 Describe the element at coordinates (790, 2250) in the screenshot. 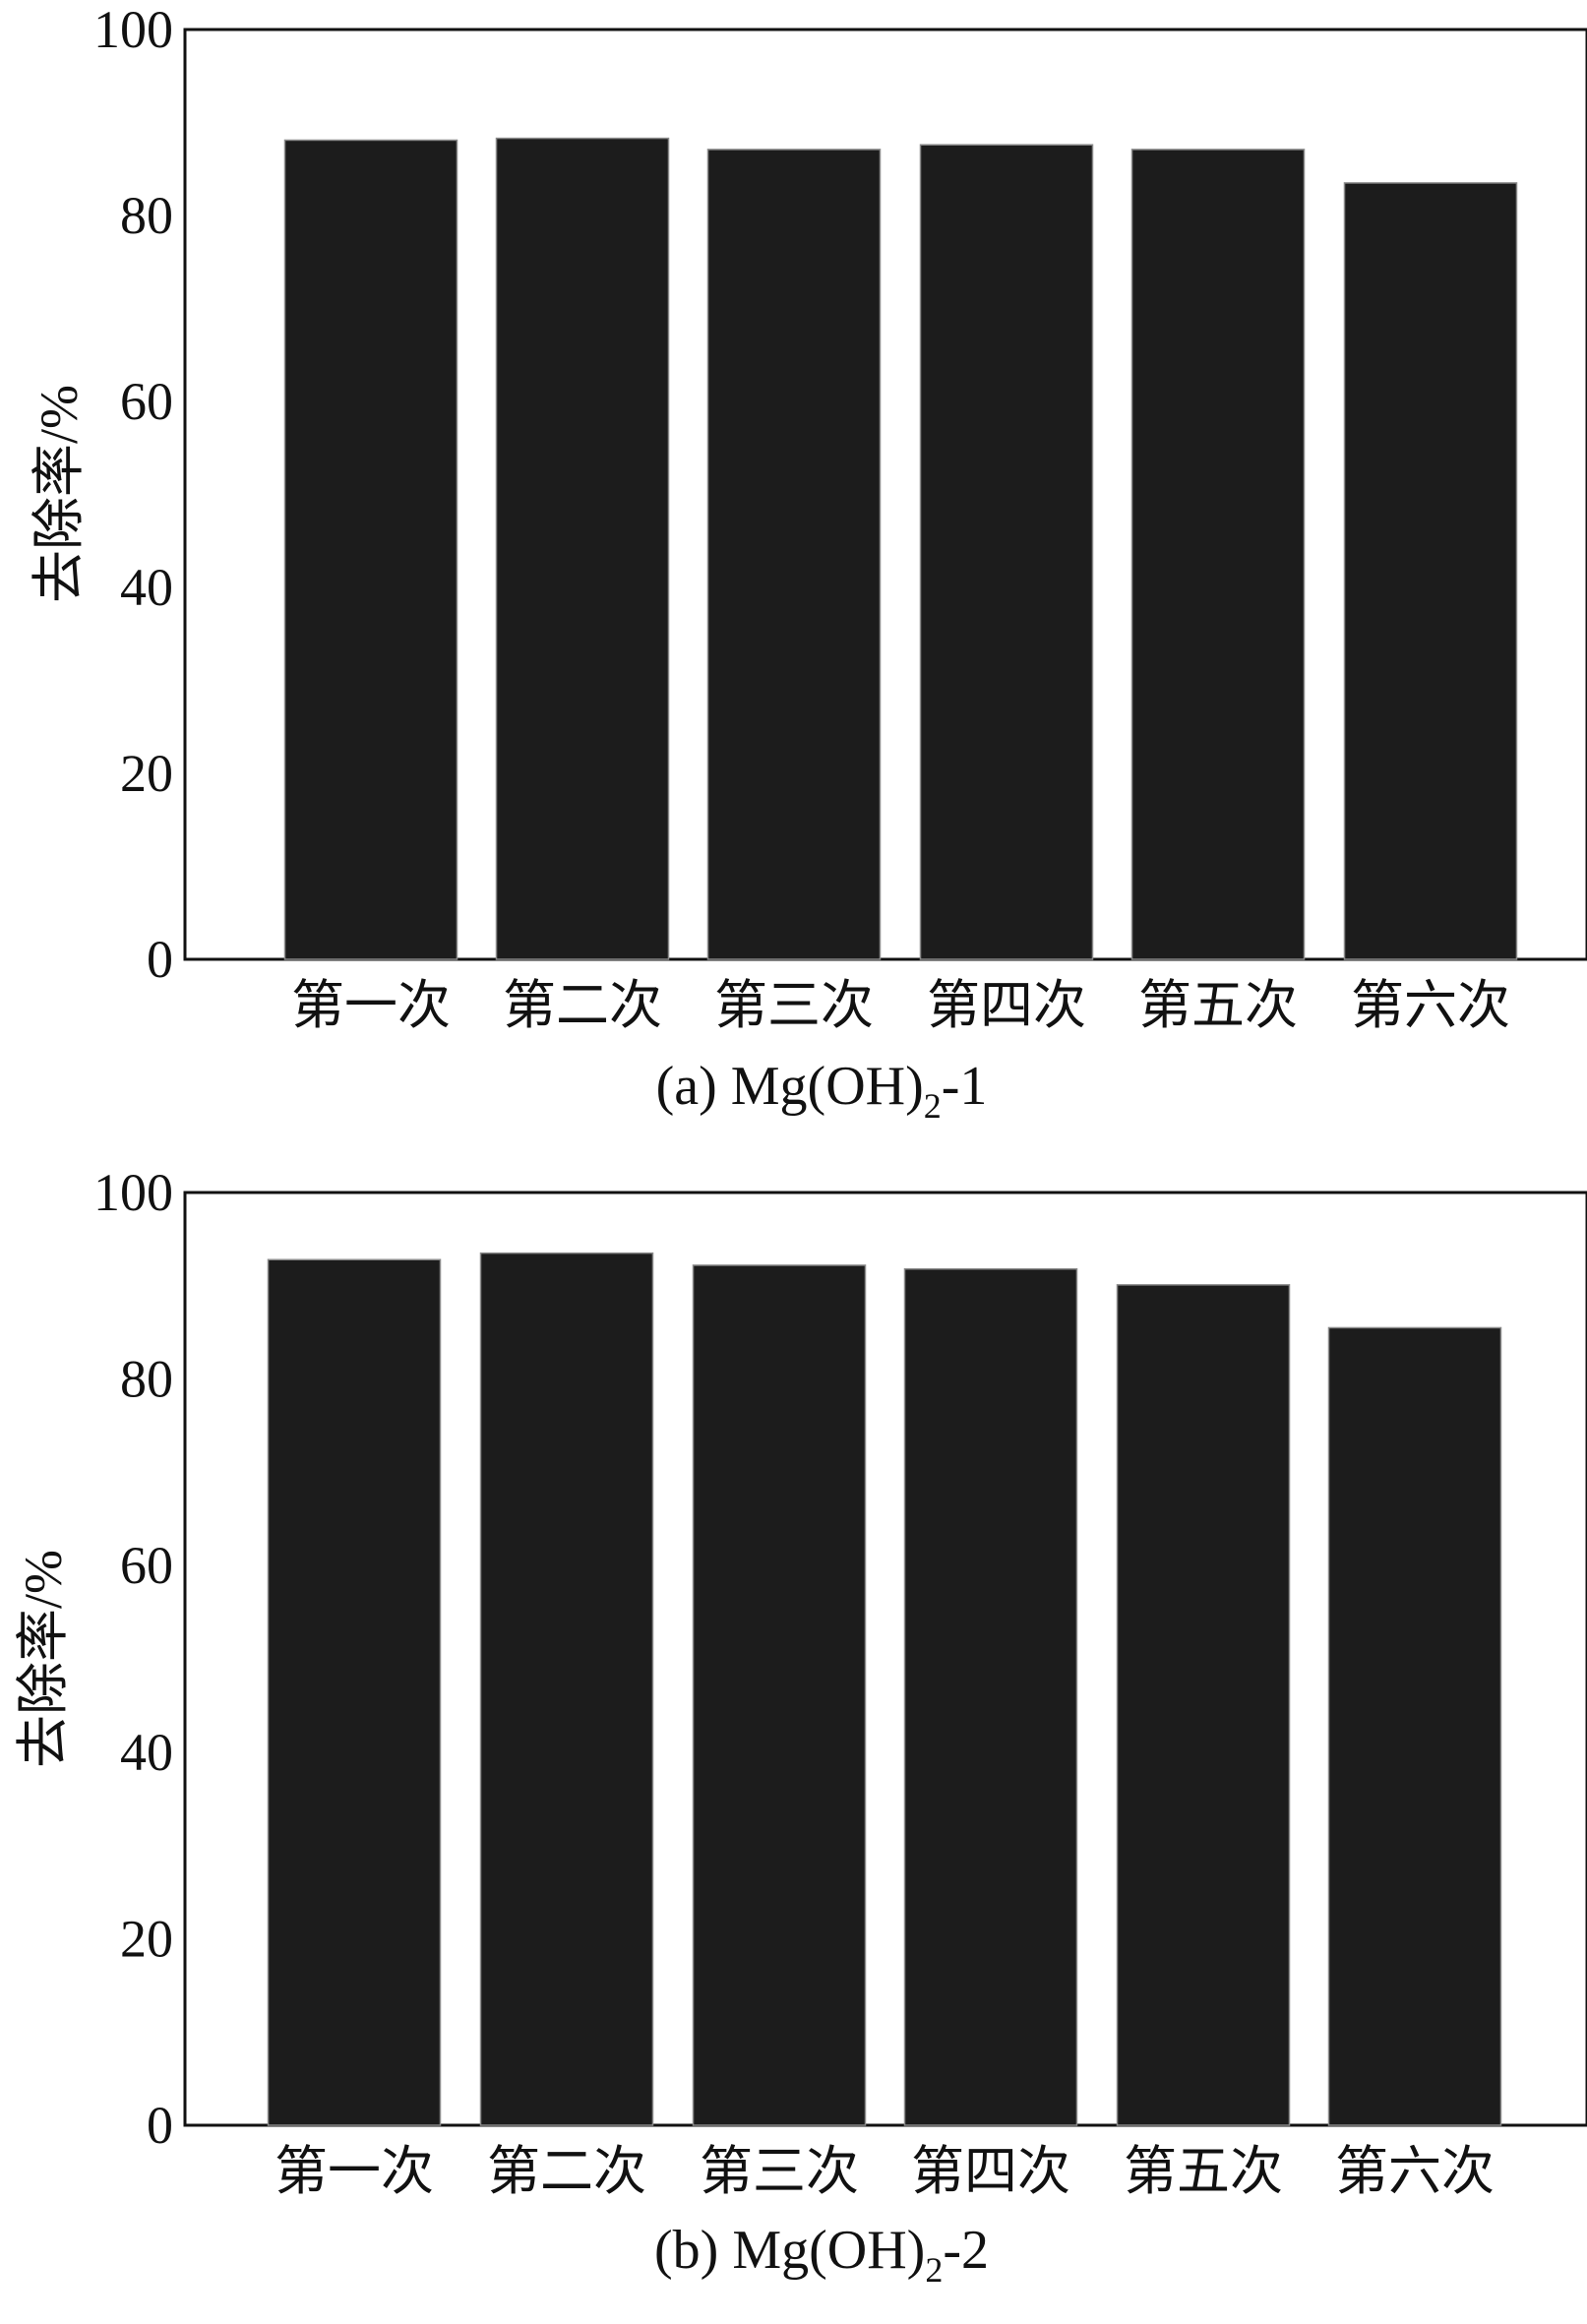

I see `caption-prefix: (b) Mg(OH)` at that location.